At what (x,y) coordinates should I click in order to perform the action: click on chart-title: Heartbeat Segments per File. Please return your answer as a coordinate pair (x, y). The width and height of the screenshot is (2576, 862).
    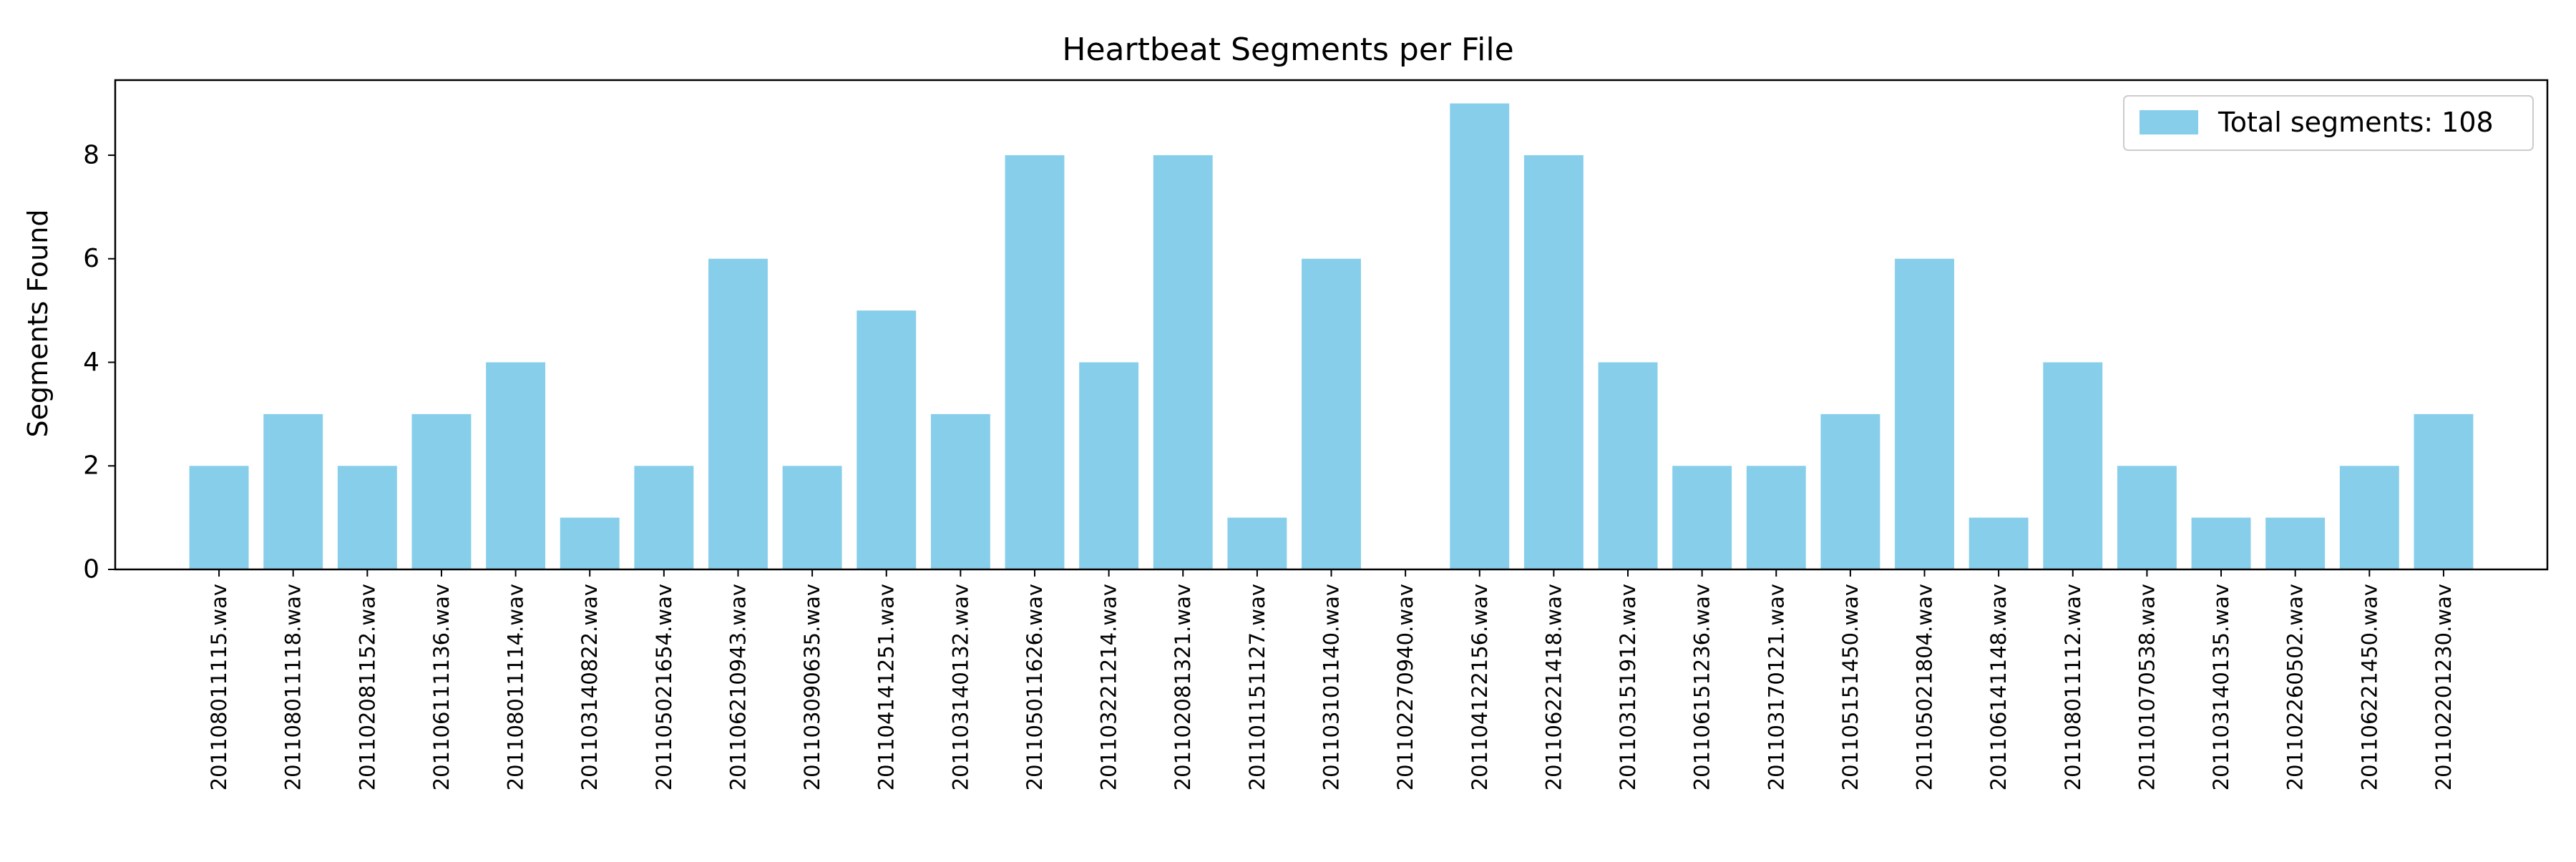
    Looking at the image, I should click on (1287, 50).